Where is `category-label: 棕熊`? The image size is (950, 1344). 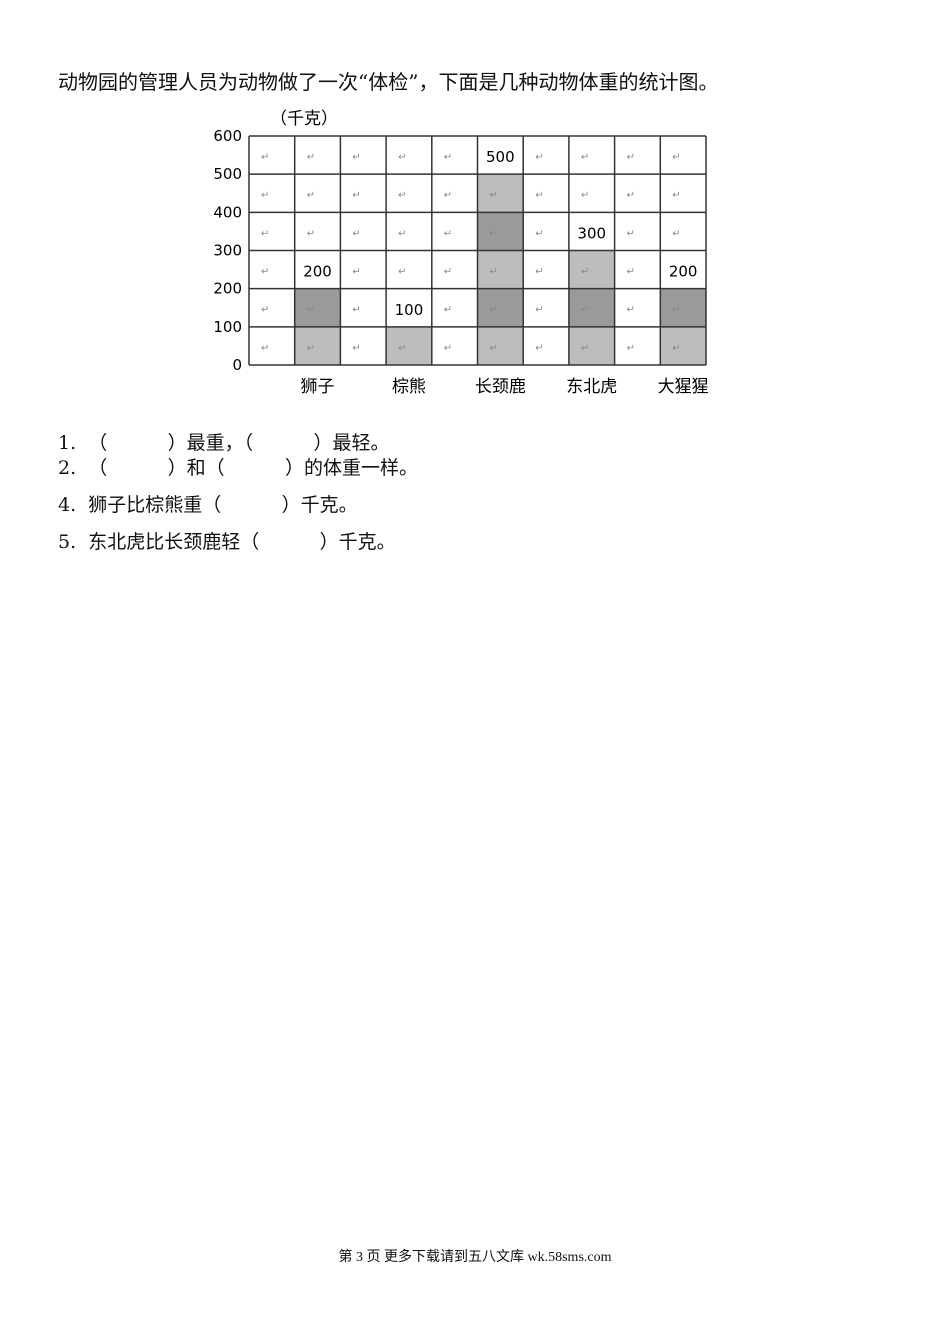
category-label: 棕熊 is located at coordinates (409, 387).